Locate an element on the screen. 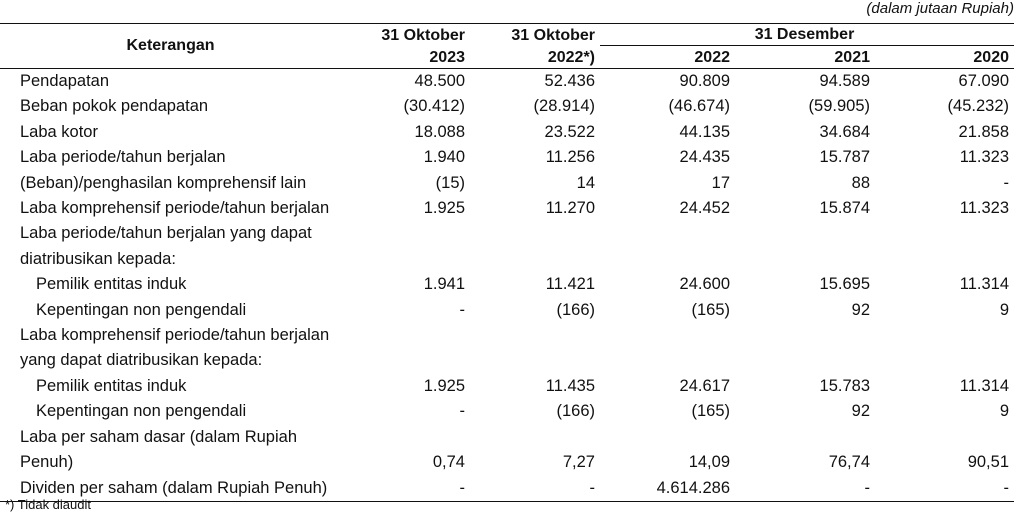 The image size is (1024, 518). row-label: yang dapat diatribusikan kepada: is located at coordinates (141, 360).